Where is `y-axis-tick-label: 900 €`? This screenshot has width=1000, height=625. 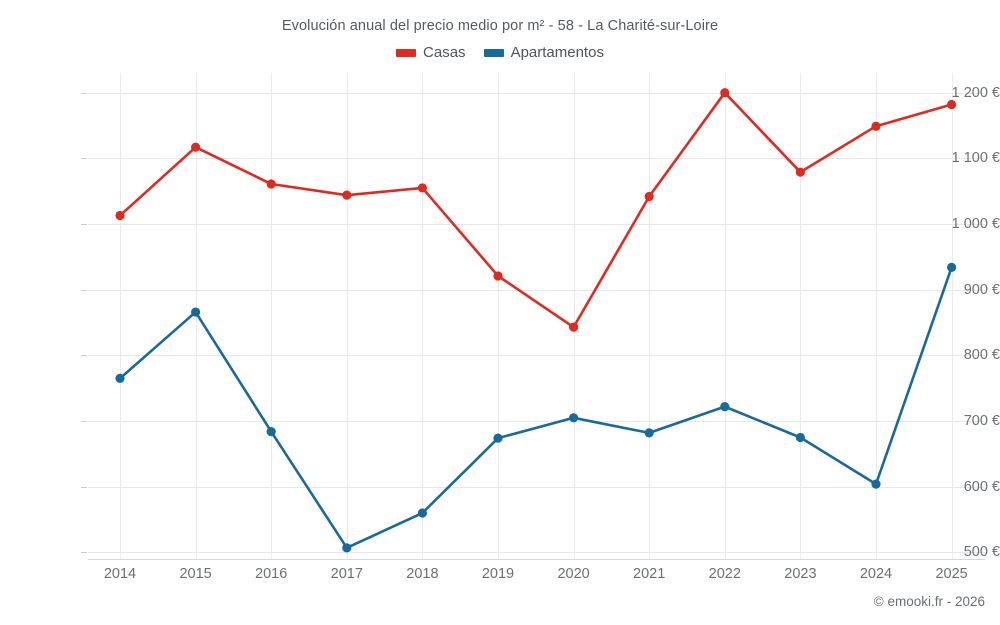 y-axis-tick-label: 900 € is located at coordinates (981, 289).